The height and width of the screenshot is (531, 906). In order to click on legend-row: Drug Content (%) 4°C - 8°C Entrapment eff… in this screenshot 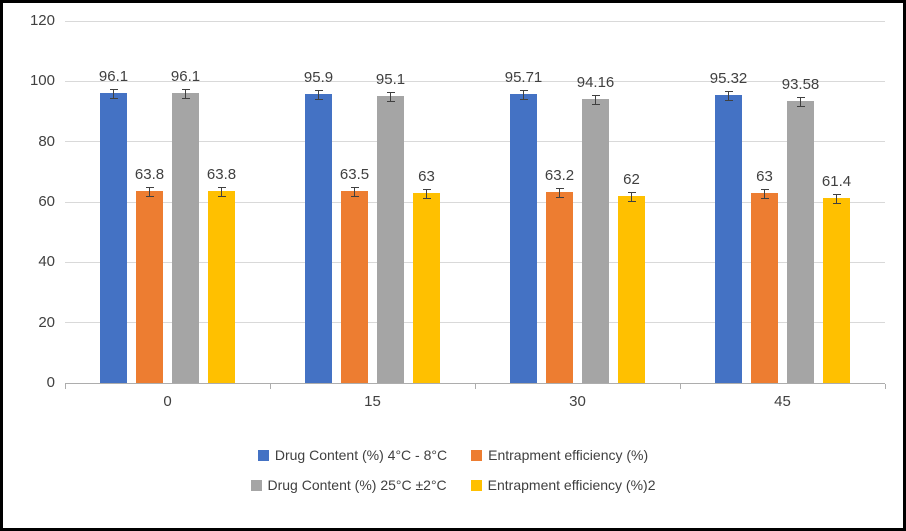, I will do `click(452, 455)`.